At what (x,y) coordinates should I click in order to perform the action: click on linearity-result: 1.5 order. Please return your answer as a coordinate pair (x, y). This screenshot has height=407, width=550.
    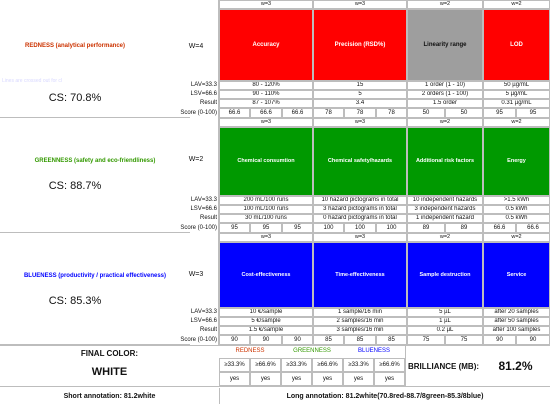
    Looking at the image, I should click on (445, 103).